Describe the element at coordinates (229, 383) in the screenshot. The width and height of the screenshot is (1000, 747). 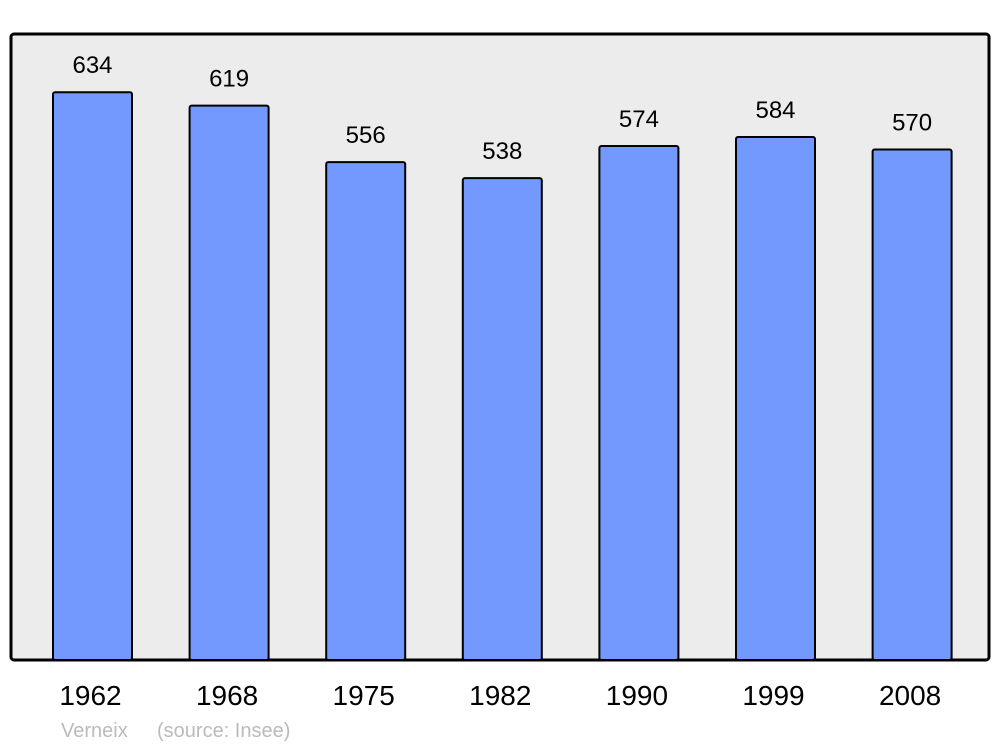
I see `bar-1968` at that location.